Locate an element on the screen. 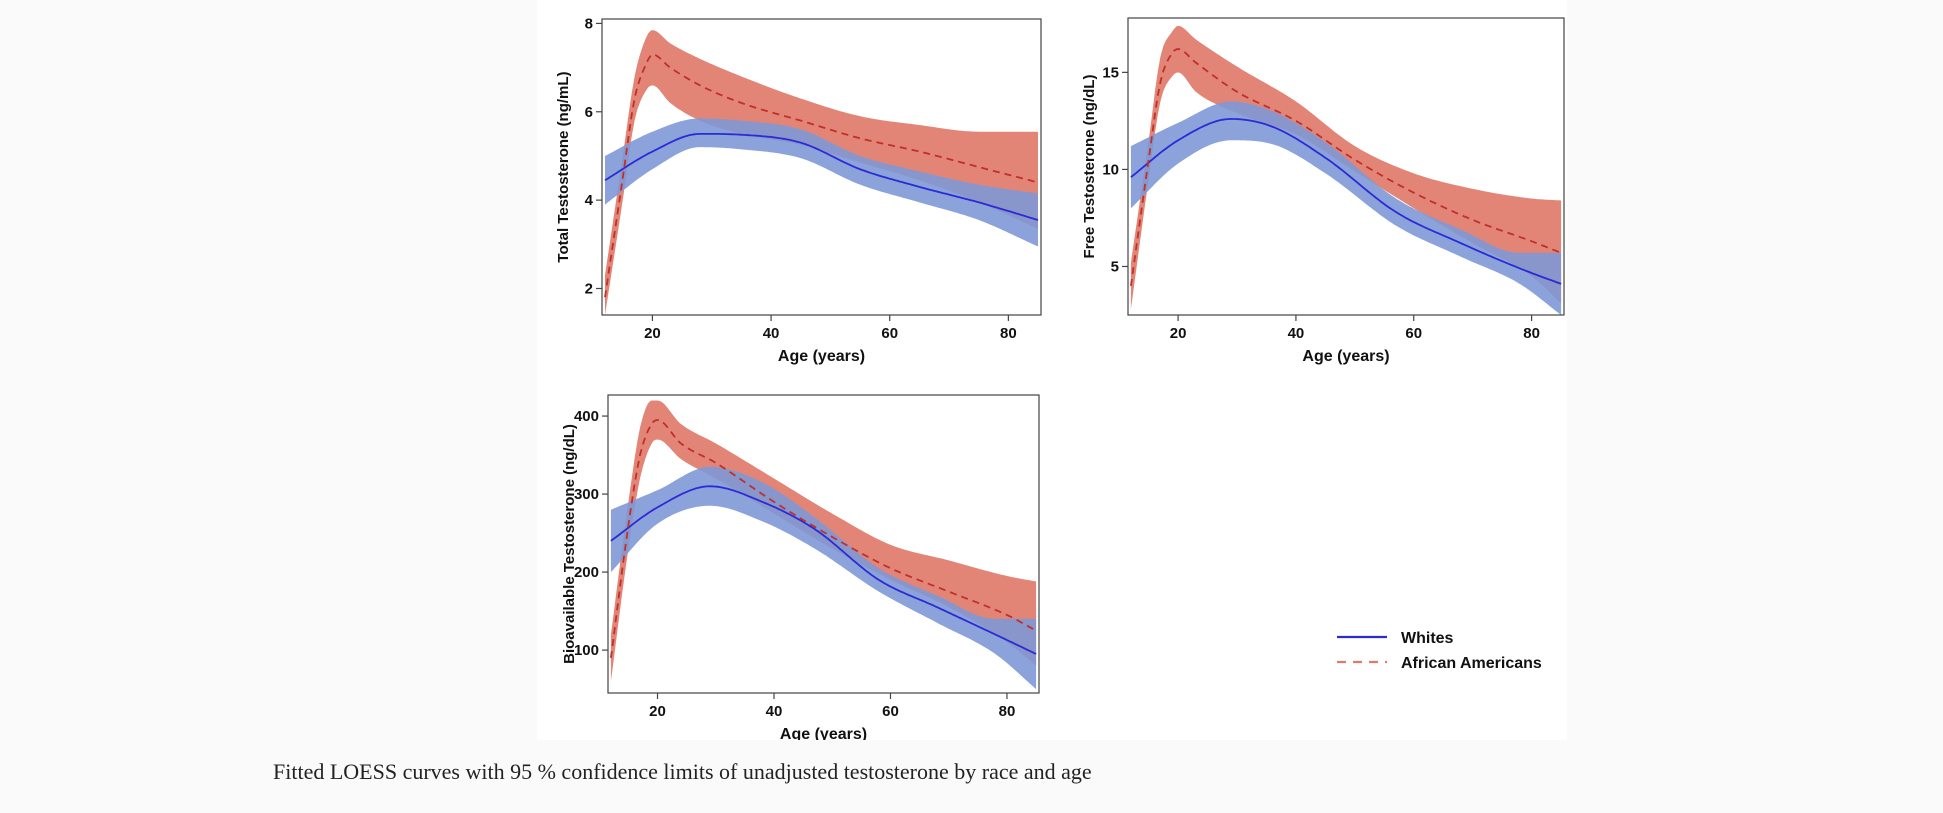 The width and height of the screenshot is (1943, 813). y-axis-label: Free Testosterone (ng/dL) is located at coordinates (1089, 167).